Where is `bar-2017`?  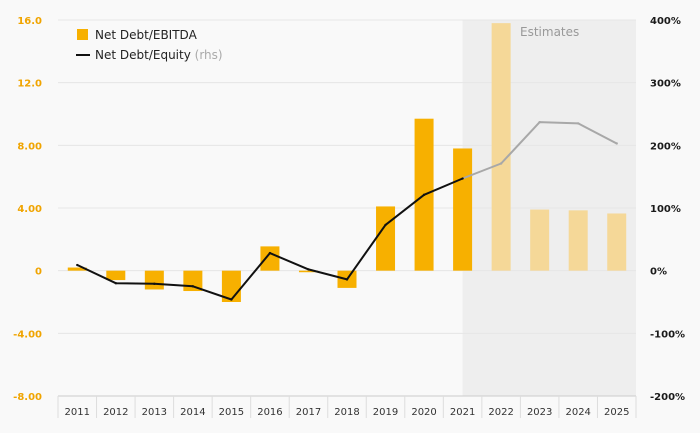 bar-2017 is located at coordinates (308, 271).